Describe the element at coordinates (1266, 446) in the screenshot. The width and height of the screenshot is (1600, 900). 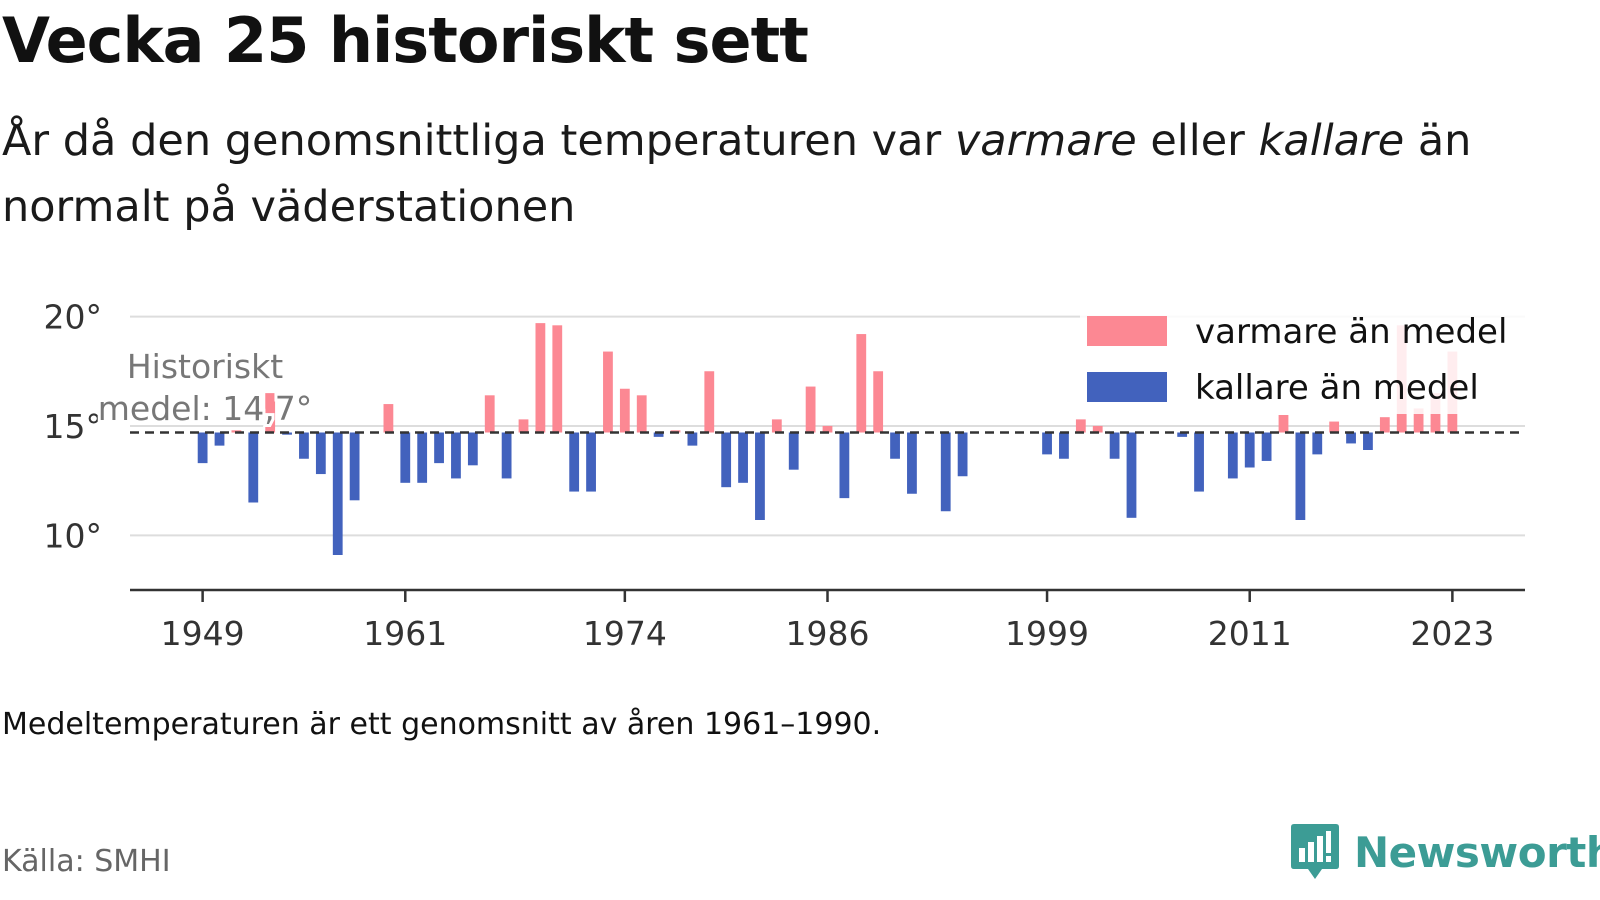
I see `bar-2012` at that location.